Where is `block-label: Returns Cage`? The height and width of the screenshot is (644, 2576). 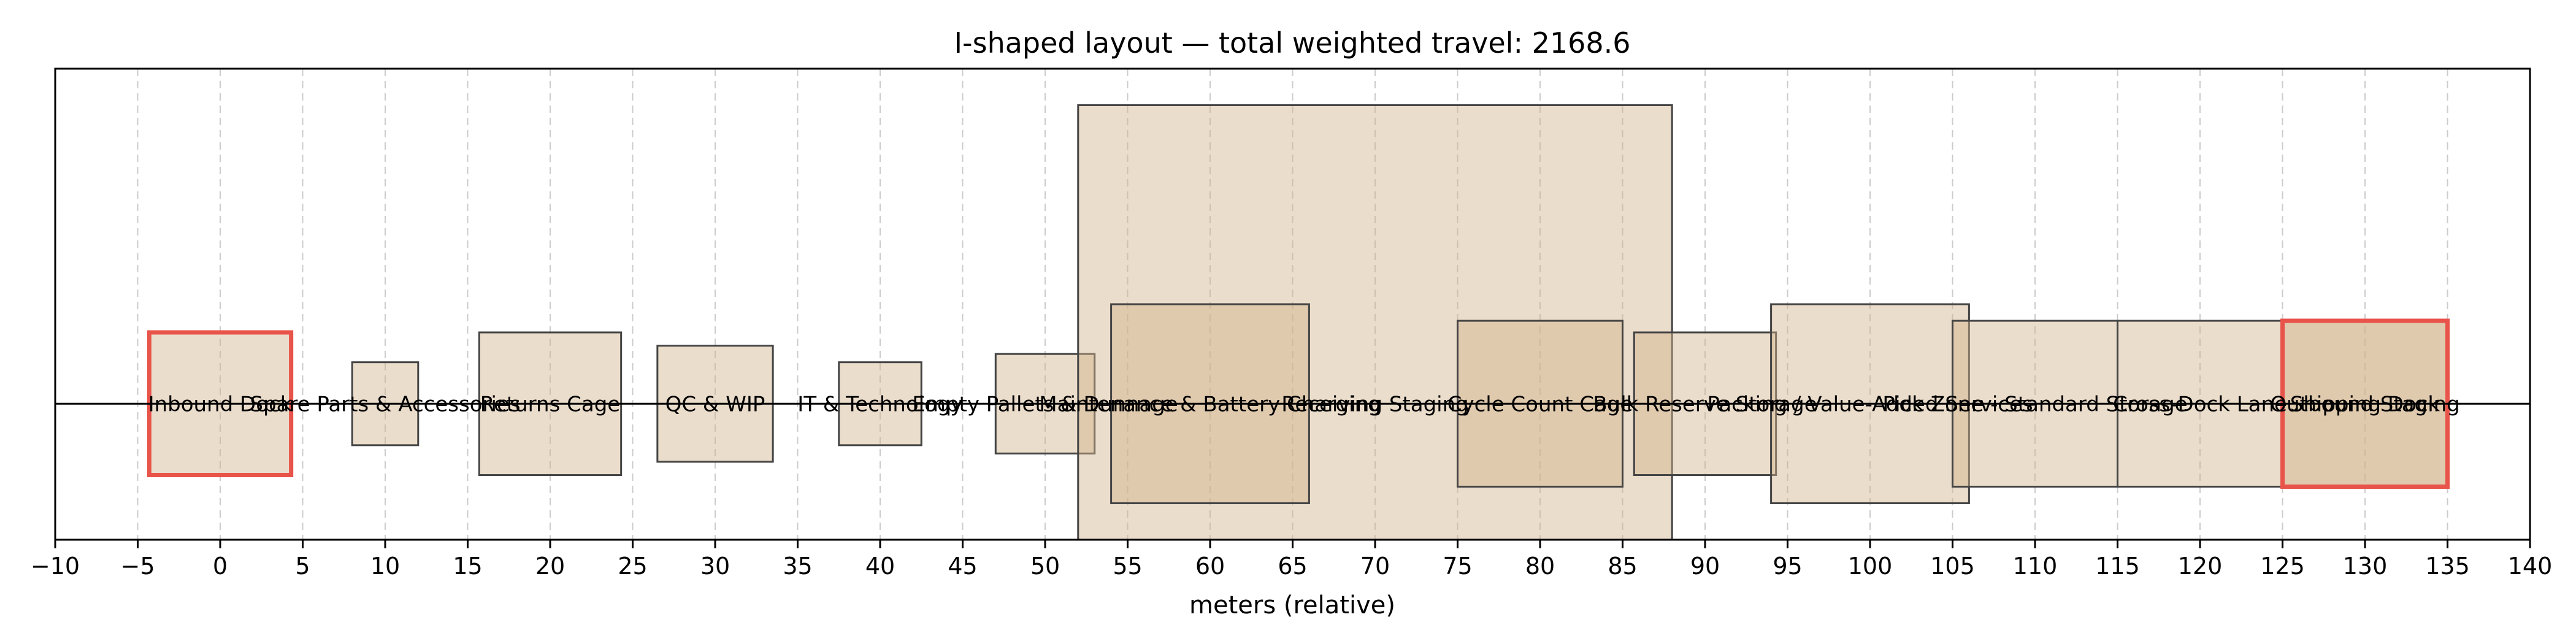 block-label: Returns Cage is located at coordinates (550, 404).